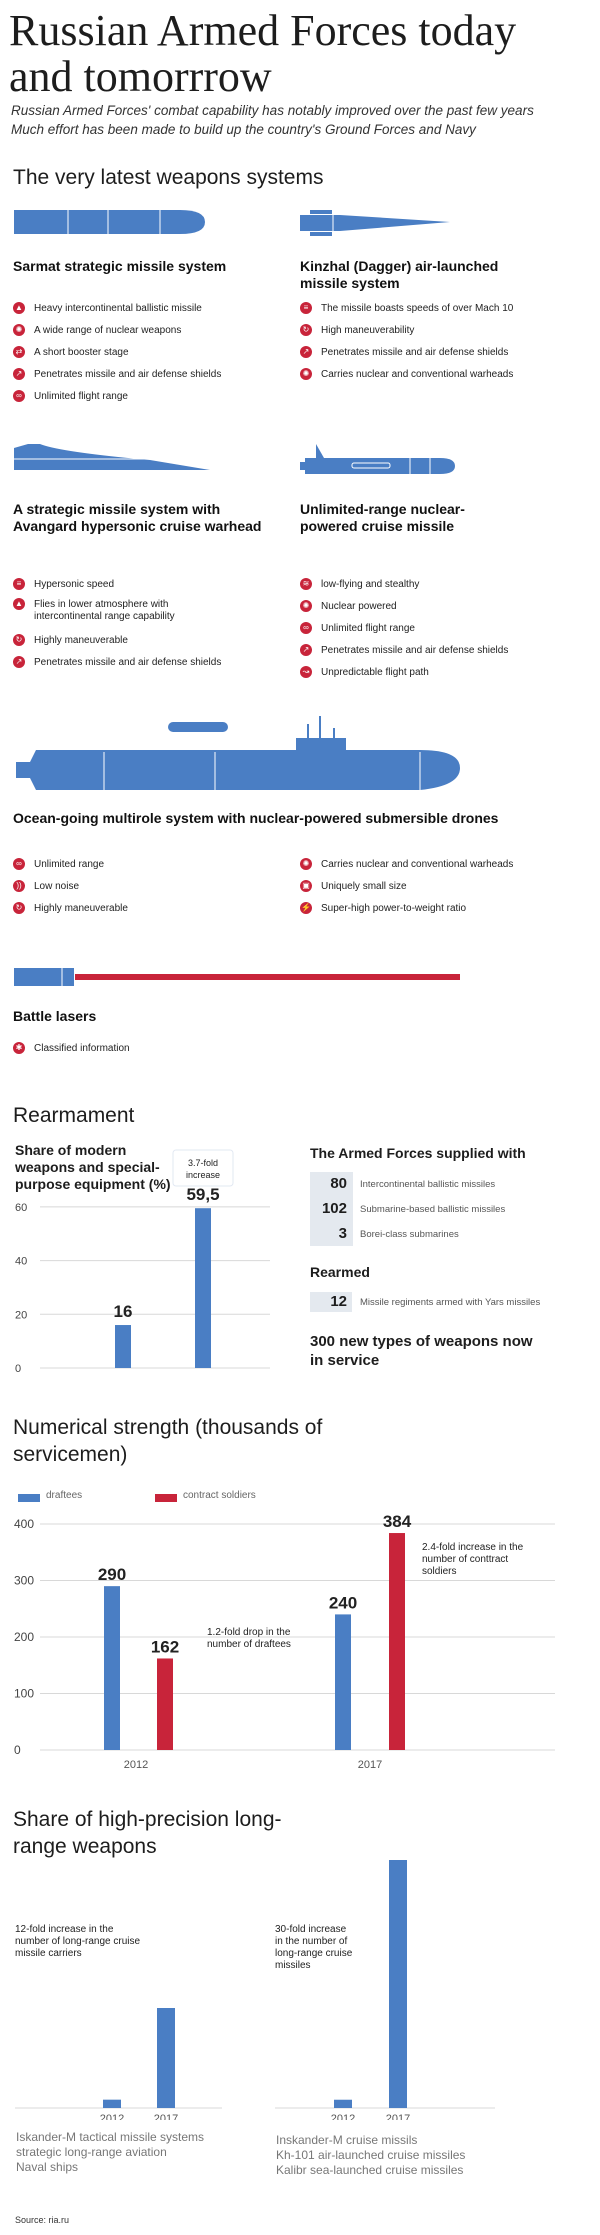  Describe the element at coordinates (219, 1495) in the screenshot. I see `legend-contract: contract soldiers` at that location.